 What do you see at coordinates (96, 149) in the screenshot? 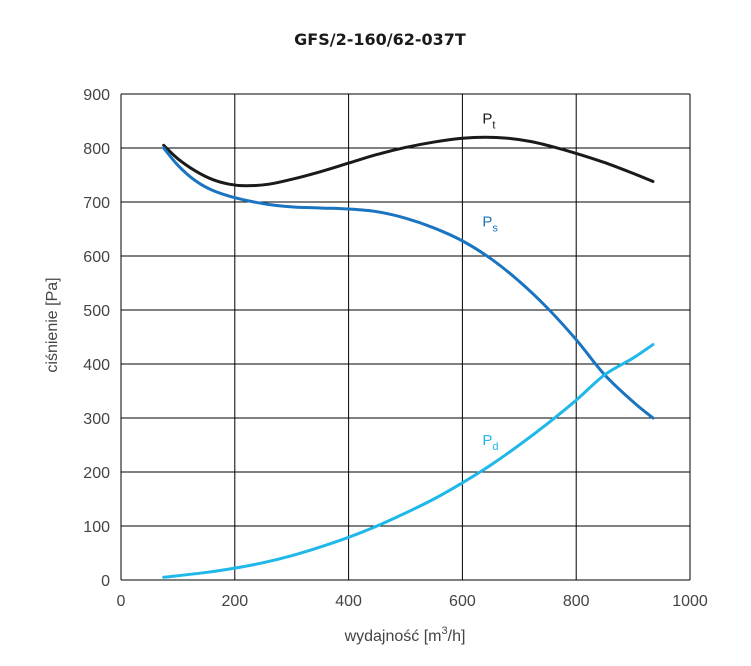
I see `y-tick-label: 800` at bounding box center [96, 149].